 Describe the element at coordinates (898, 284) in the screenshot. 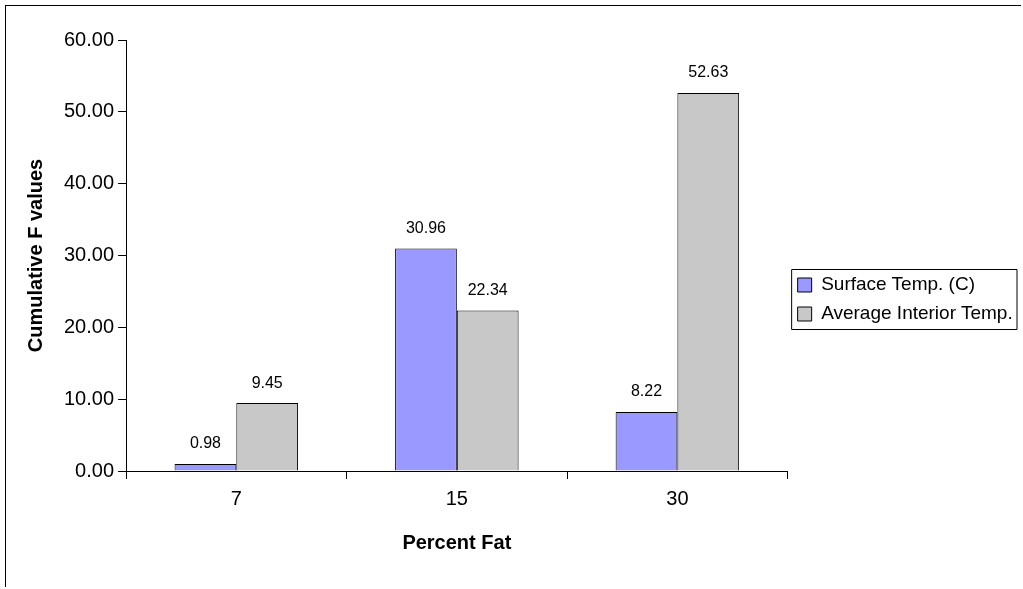

I see `legend-label: Surface Temp. (C)` at that location.